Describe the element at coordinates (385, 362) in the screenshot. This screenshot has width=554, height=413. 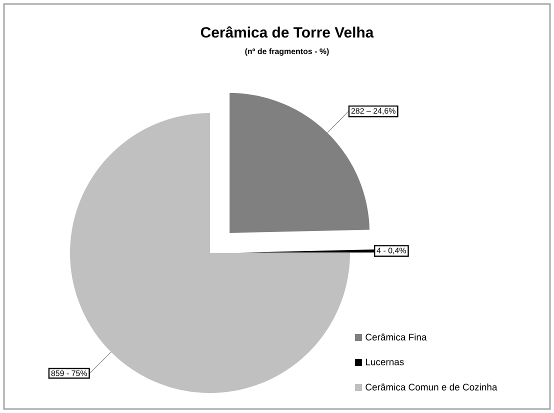
I see `legend-label: Lucernas` at that location.